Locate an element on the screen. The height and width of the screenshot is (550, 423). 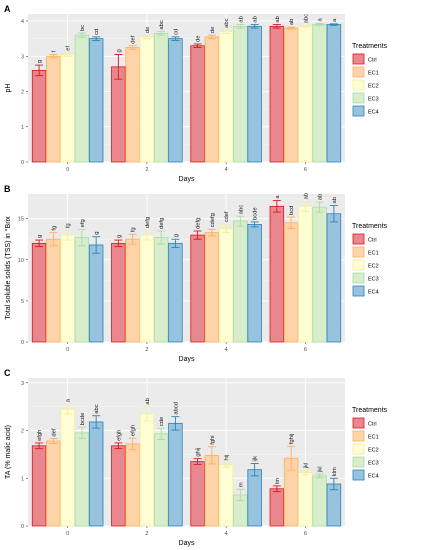
significance-letter: def is located at coordinates (54, 432).